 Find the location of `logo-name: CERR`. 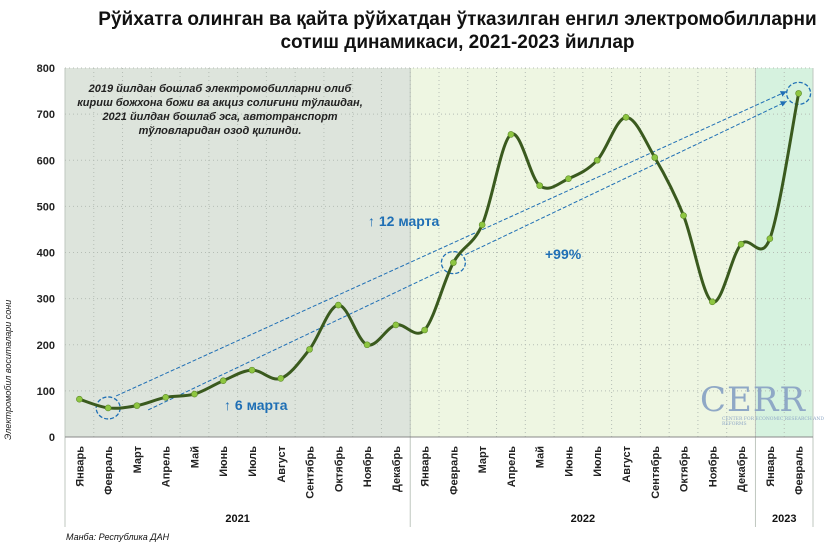

logo-name: CERR is located at coordinates (753, 400).